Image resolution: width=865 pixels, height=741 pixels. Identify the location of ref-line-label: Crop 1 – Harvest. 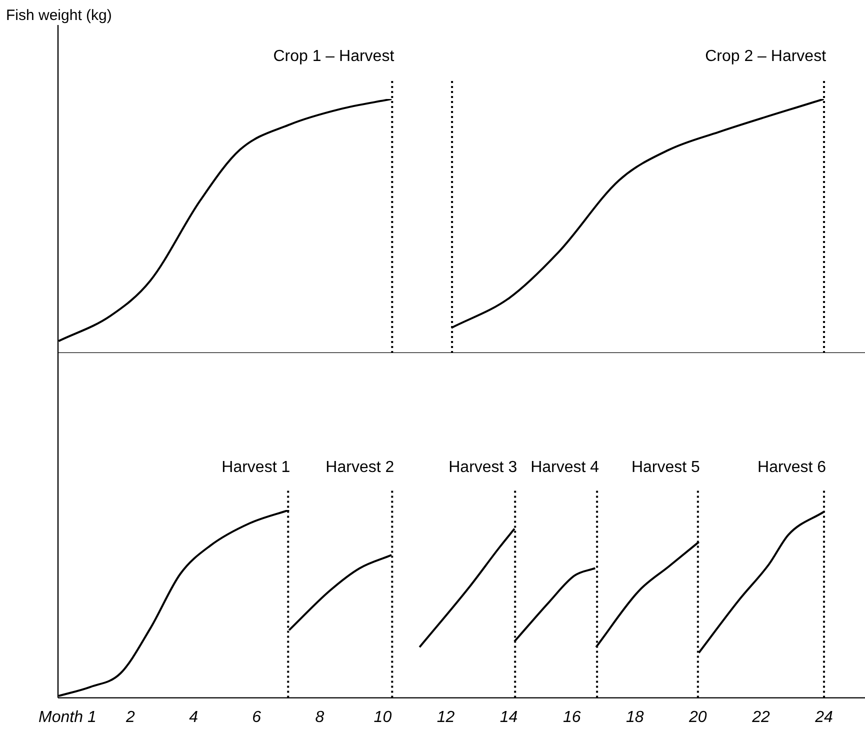
(334, 56).